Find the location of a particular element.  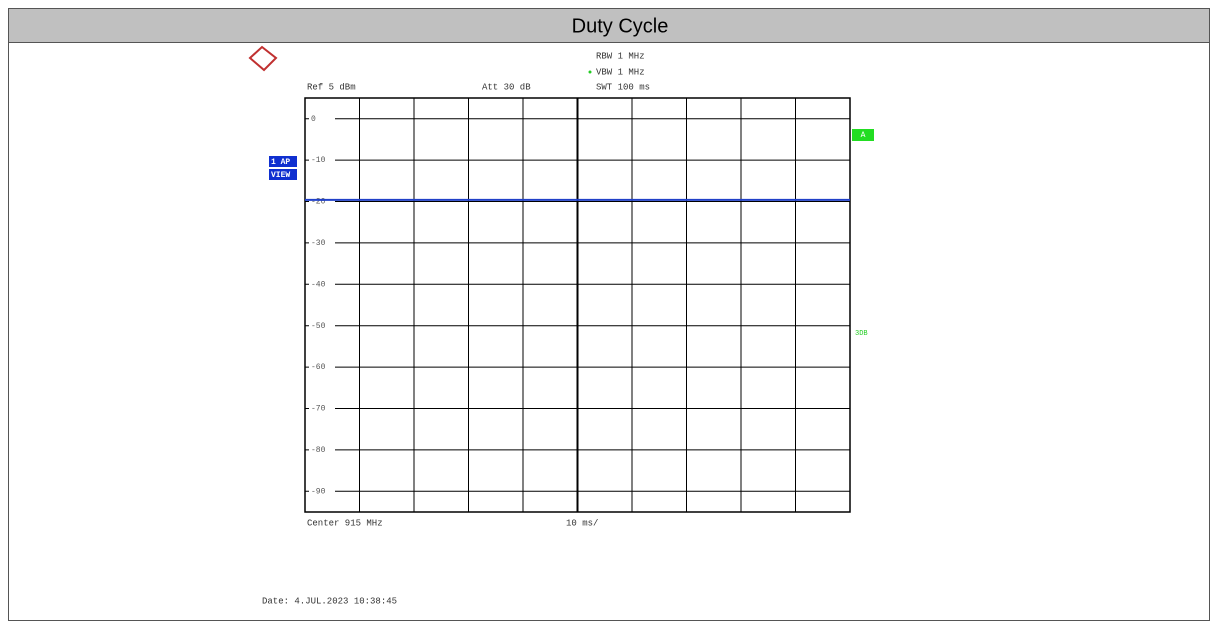

trace-mode-box is located at coordinates (283, 161).